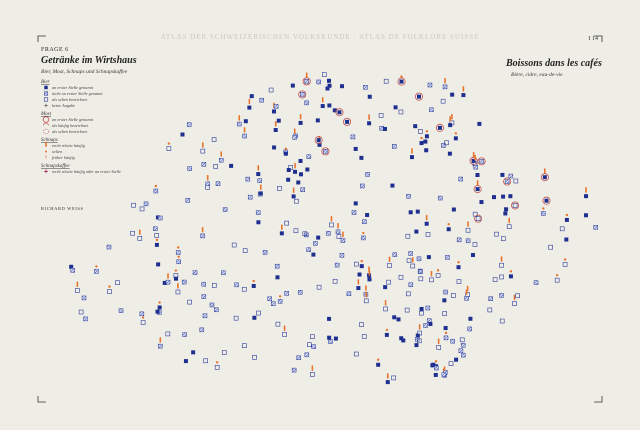 The width and height of the screenshot is (640, 430). I want to click on legend-item: selten, so click(57, 151).